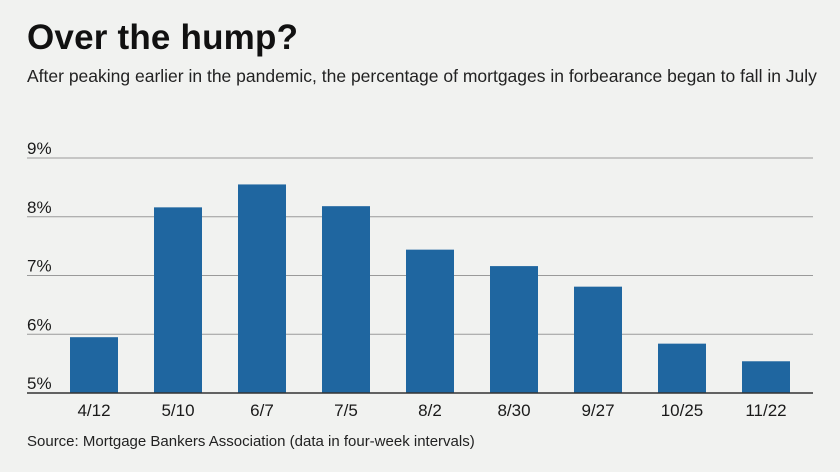 The height and width of the screenshot is (472, 840). Describe the element at coordinates (39, 324) in the screenshot. I see `y-tick-label: 6%` at that location.